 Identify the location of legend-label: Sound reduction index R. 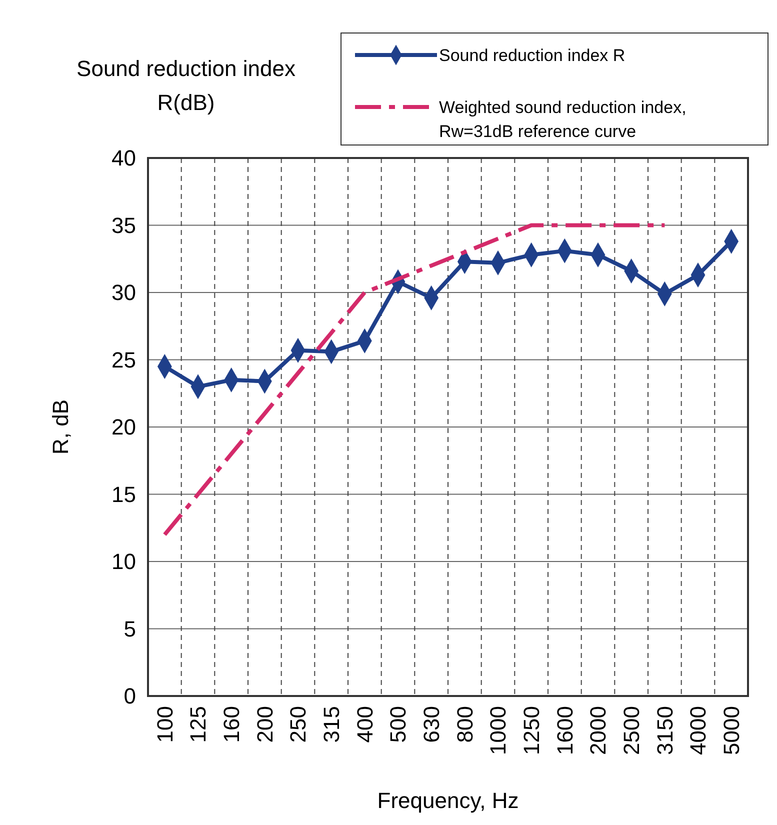
(532, 55).